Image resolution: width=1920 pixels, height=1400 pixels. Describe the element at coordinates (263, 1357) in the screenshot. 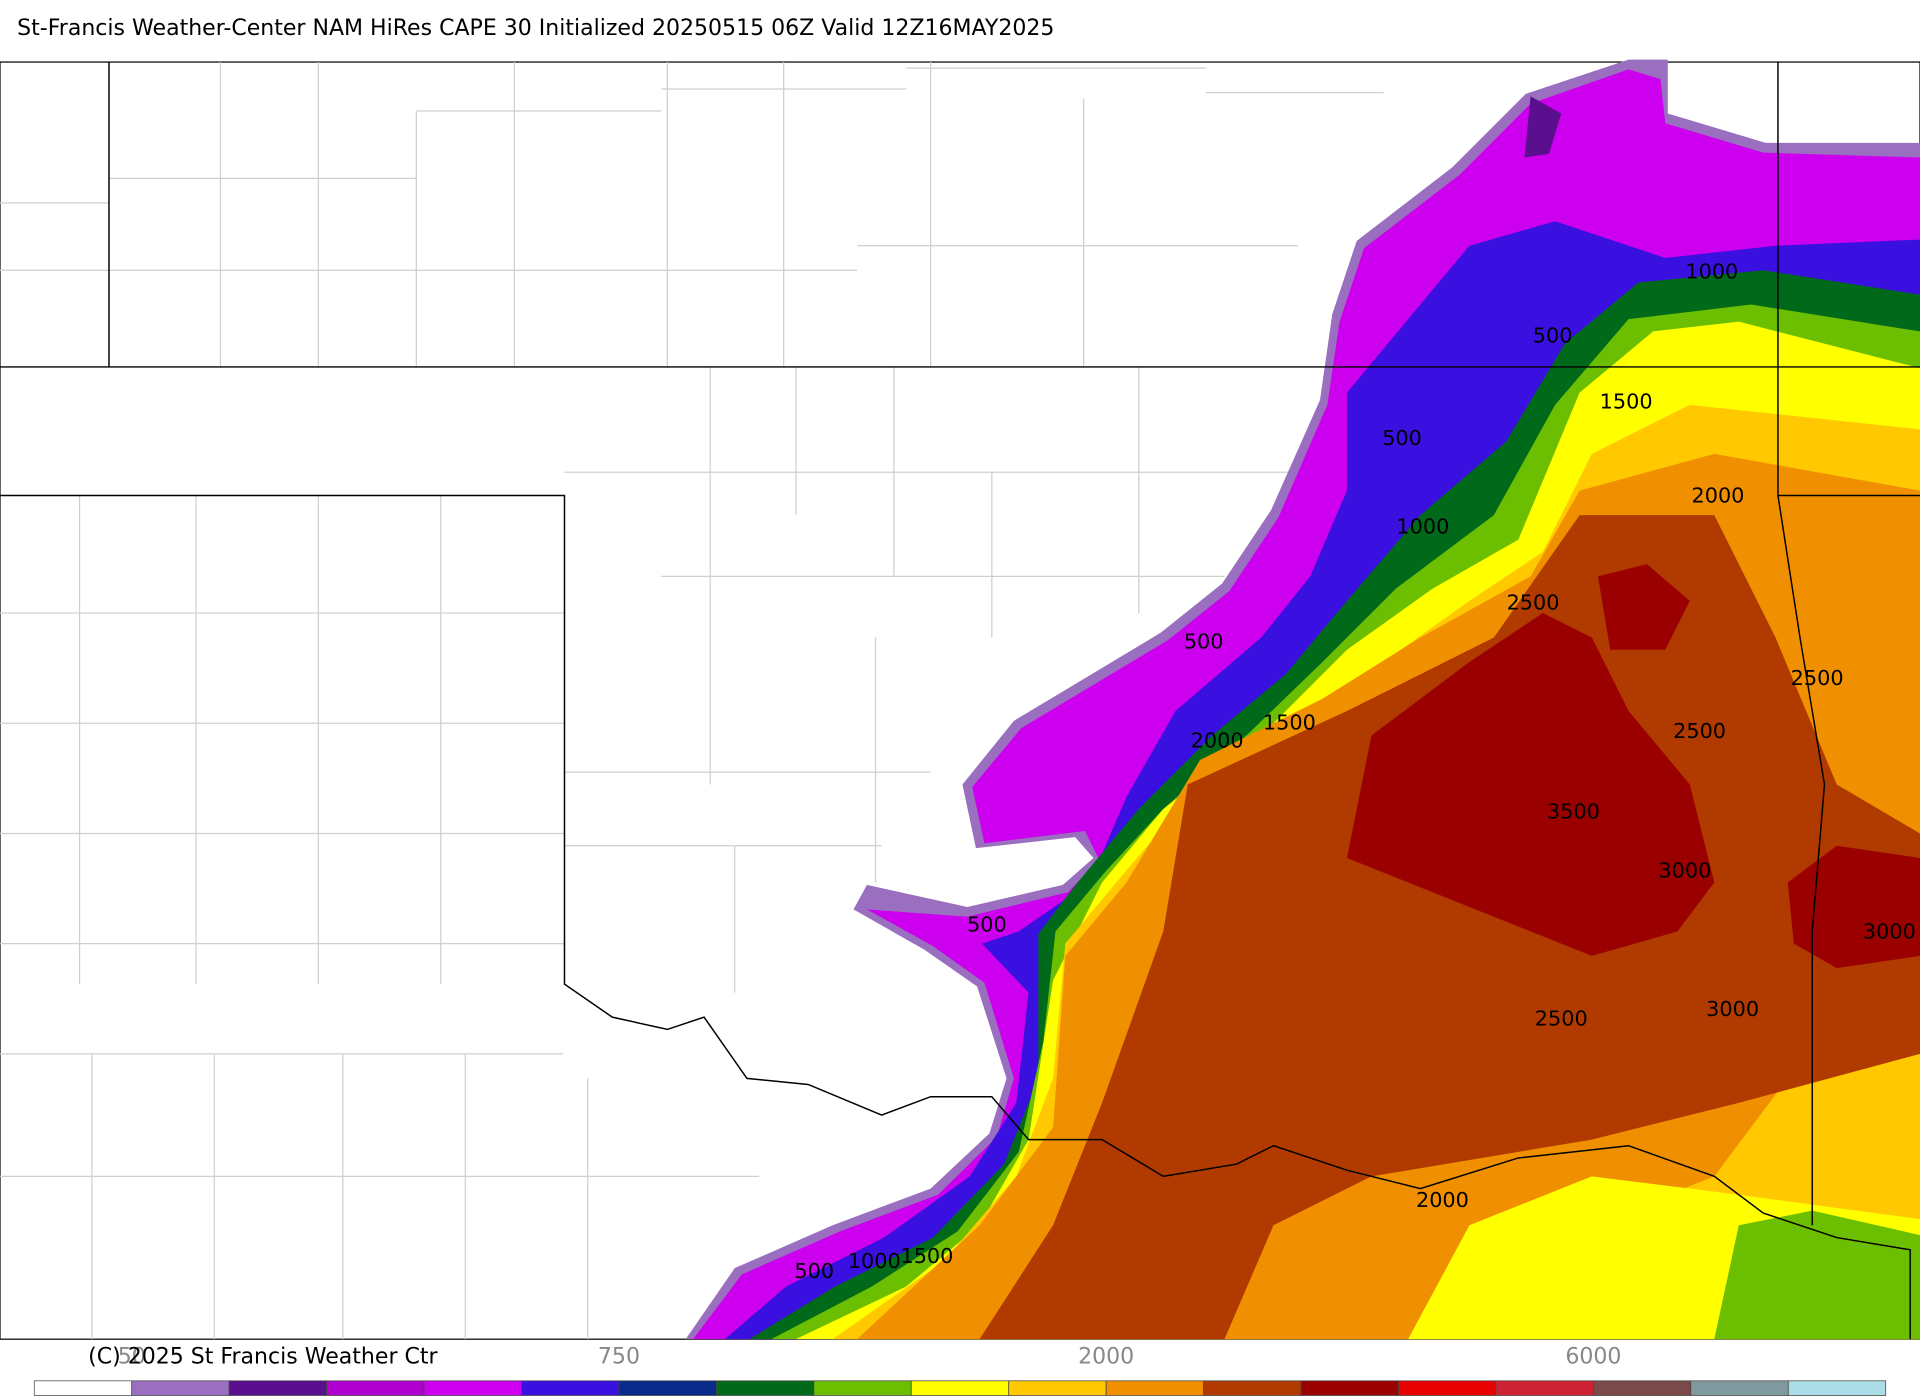

I see `copyright: (C) 2025 St Francis Weather Ctr` at that location.